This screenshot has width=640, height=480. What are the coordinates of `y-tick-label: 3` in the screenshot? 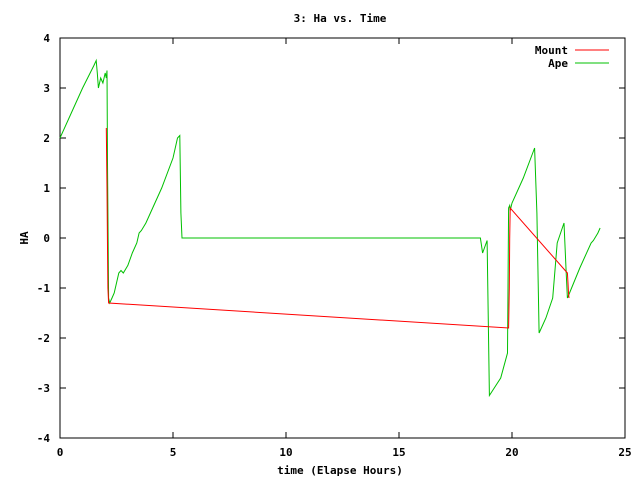 It's located at (46, 88).